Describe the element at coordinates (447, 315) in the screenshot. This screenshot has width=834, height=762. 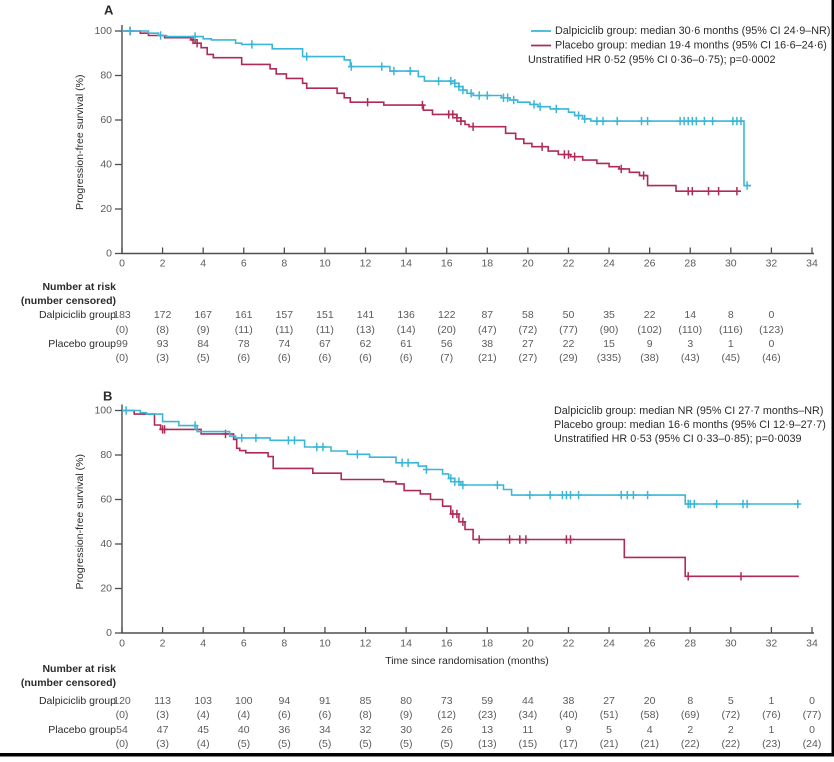
I see `risk-count: 122` at that location.